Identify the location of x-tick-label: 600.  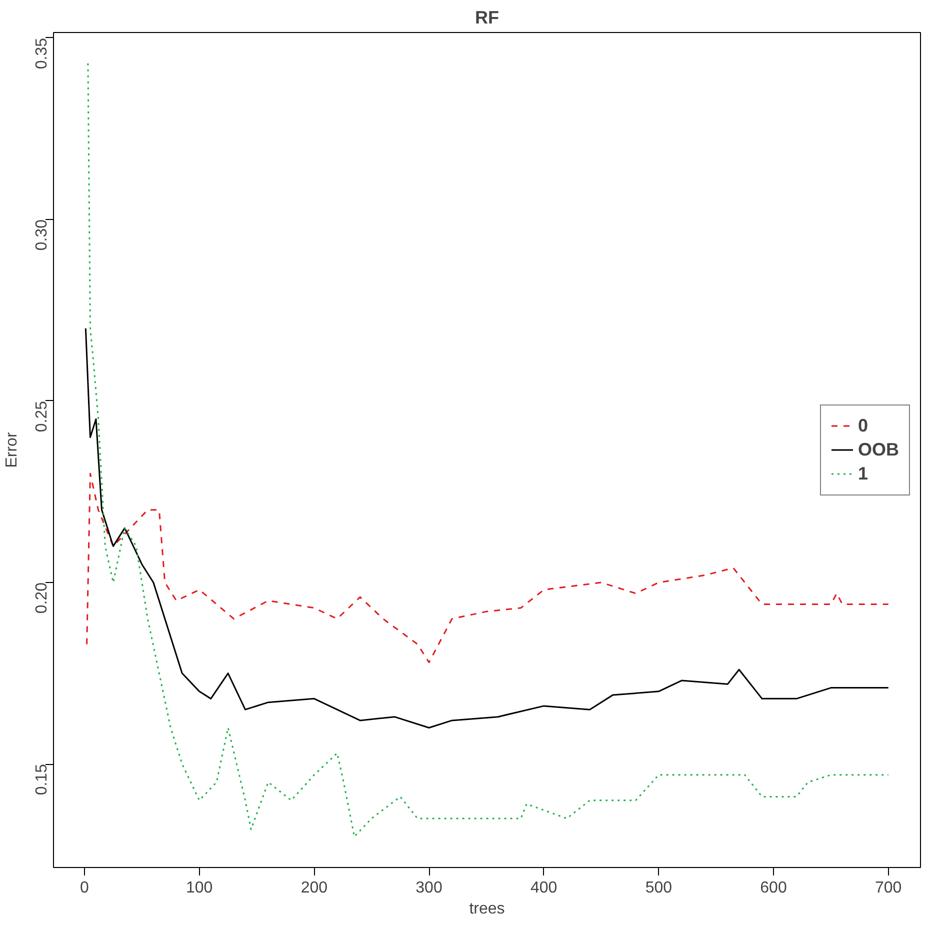
(773, 888).